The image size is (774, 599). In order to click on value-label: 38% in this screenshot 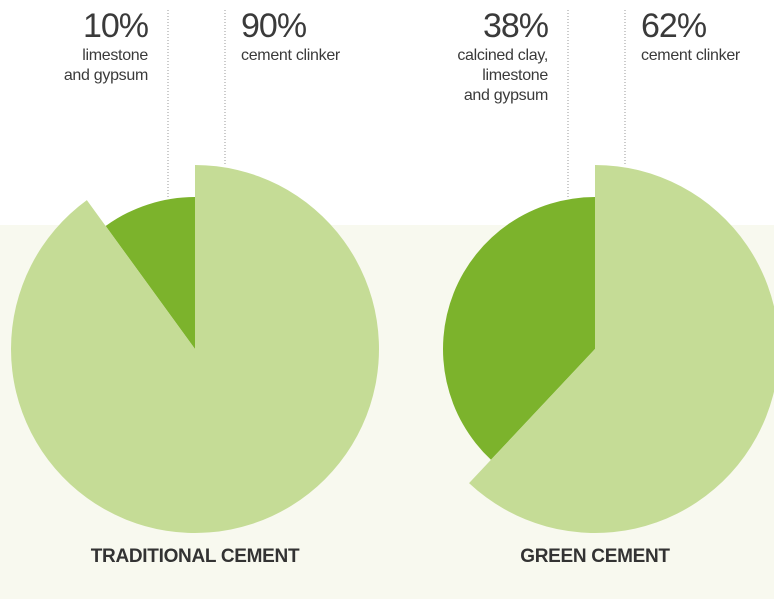, I will do `click(515, 26)`.